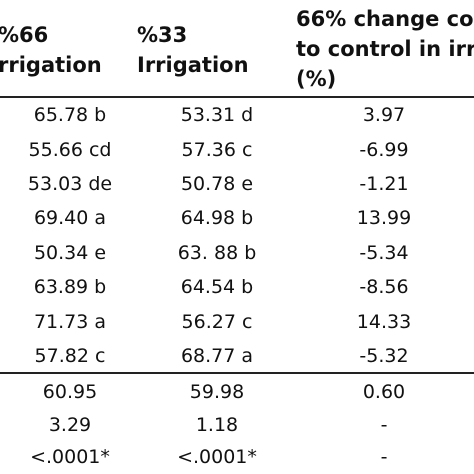  I want to click on cell-change: 3.97, so click(384, 115).